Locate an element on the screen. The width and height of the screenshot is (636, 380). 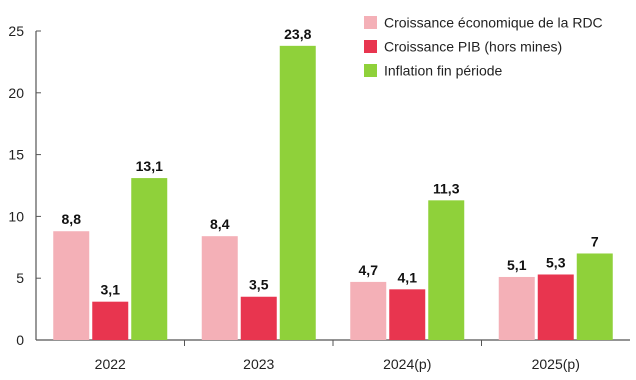
data-label: 8,4 is located at coordinates (220, 224).